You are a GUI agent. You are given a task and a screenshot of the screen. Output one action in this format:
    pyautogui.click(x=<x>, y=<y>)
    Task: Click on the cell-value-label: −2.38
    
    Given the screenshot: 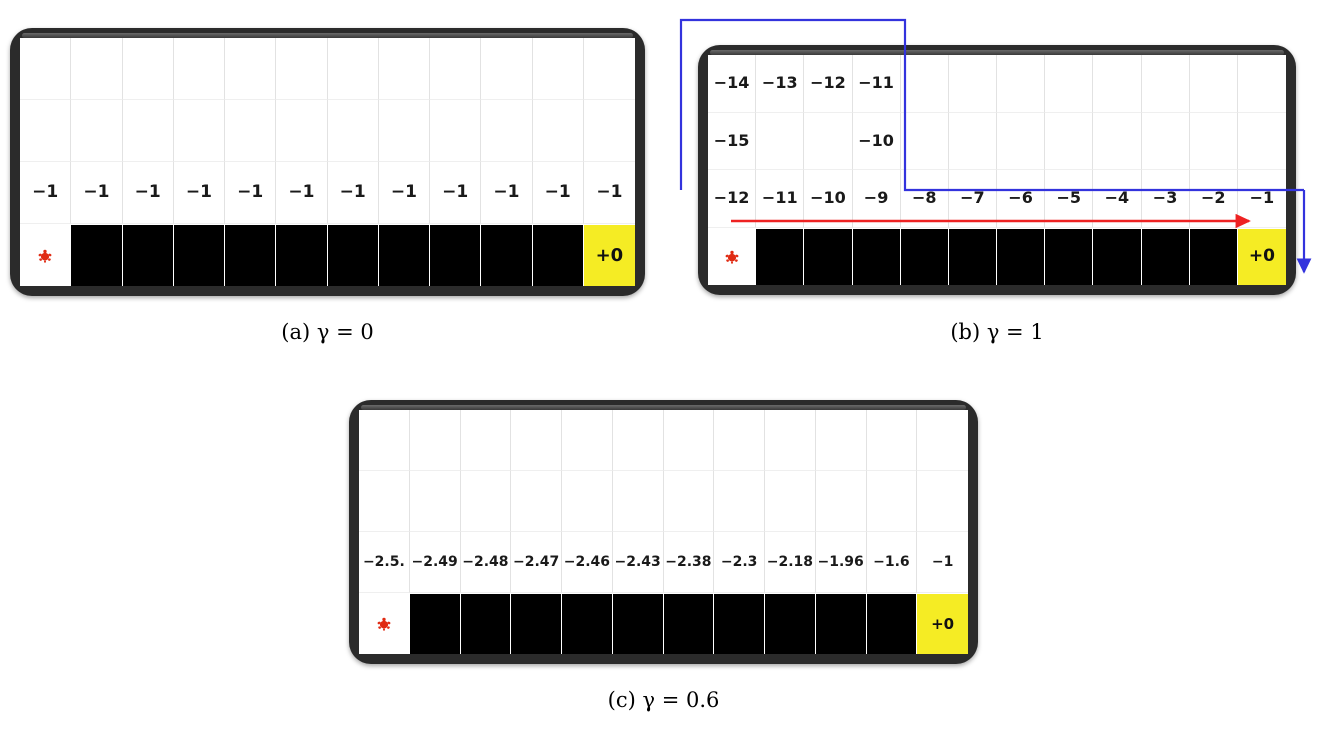 What is the action you would take?
    pyautogui.click(x=688, y=562)
    